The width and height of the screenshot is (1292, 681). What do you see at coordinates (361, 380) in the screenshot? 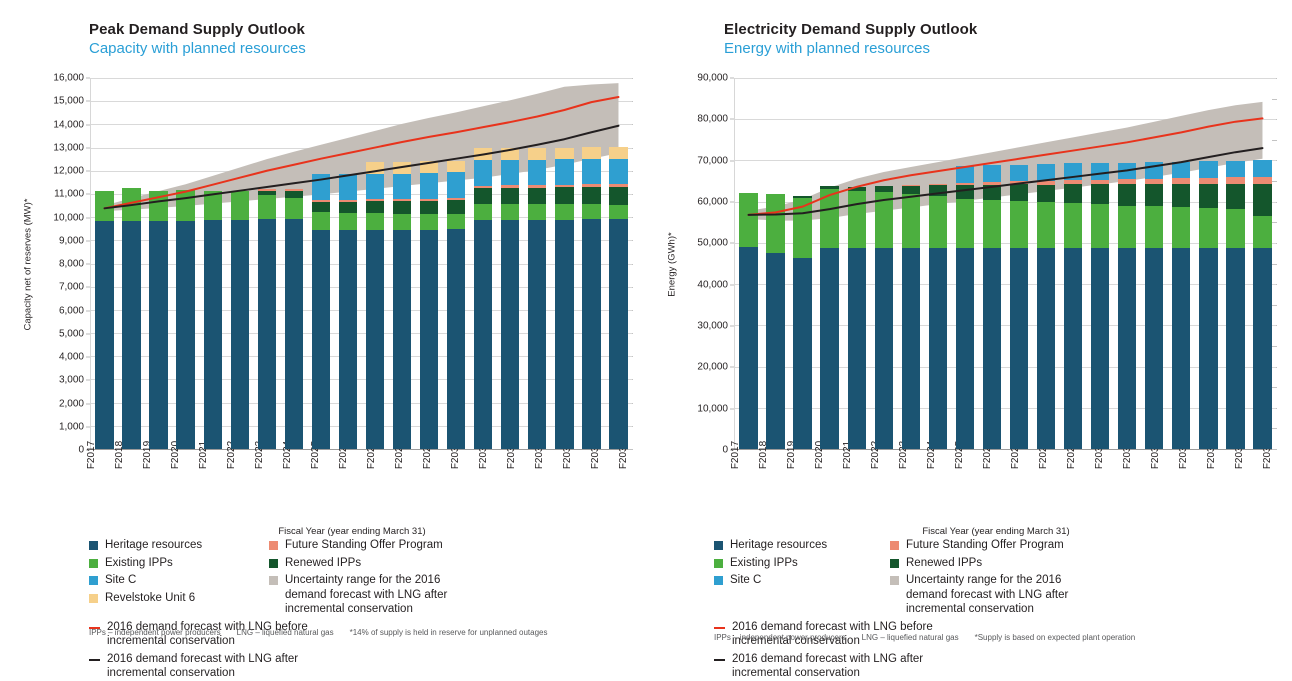
I see `gridline` at bounding box center [361, 380].